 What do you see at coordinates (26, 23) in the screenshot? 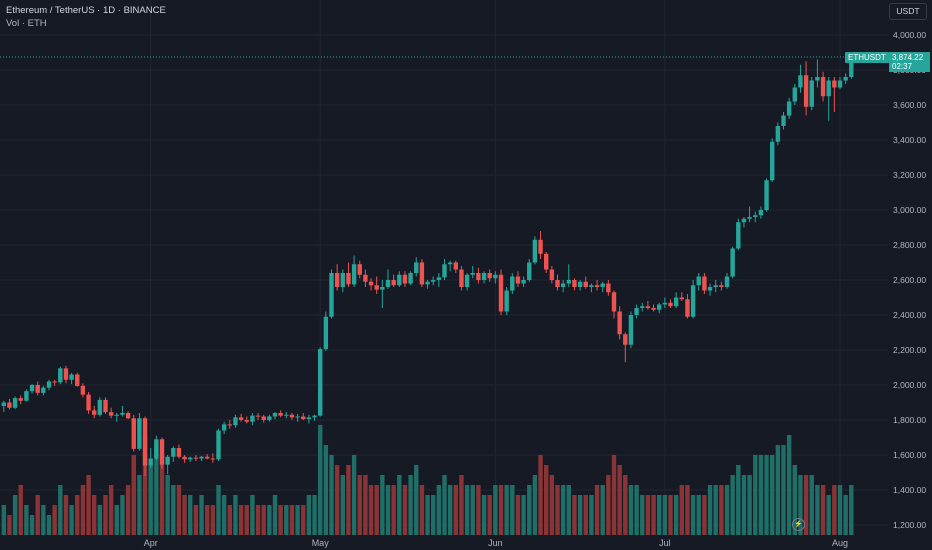
I see `volume-legend: Vol · ETH` at bounding box center [26, 23].